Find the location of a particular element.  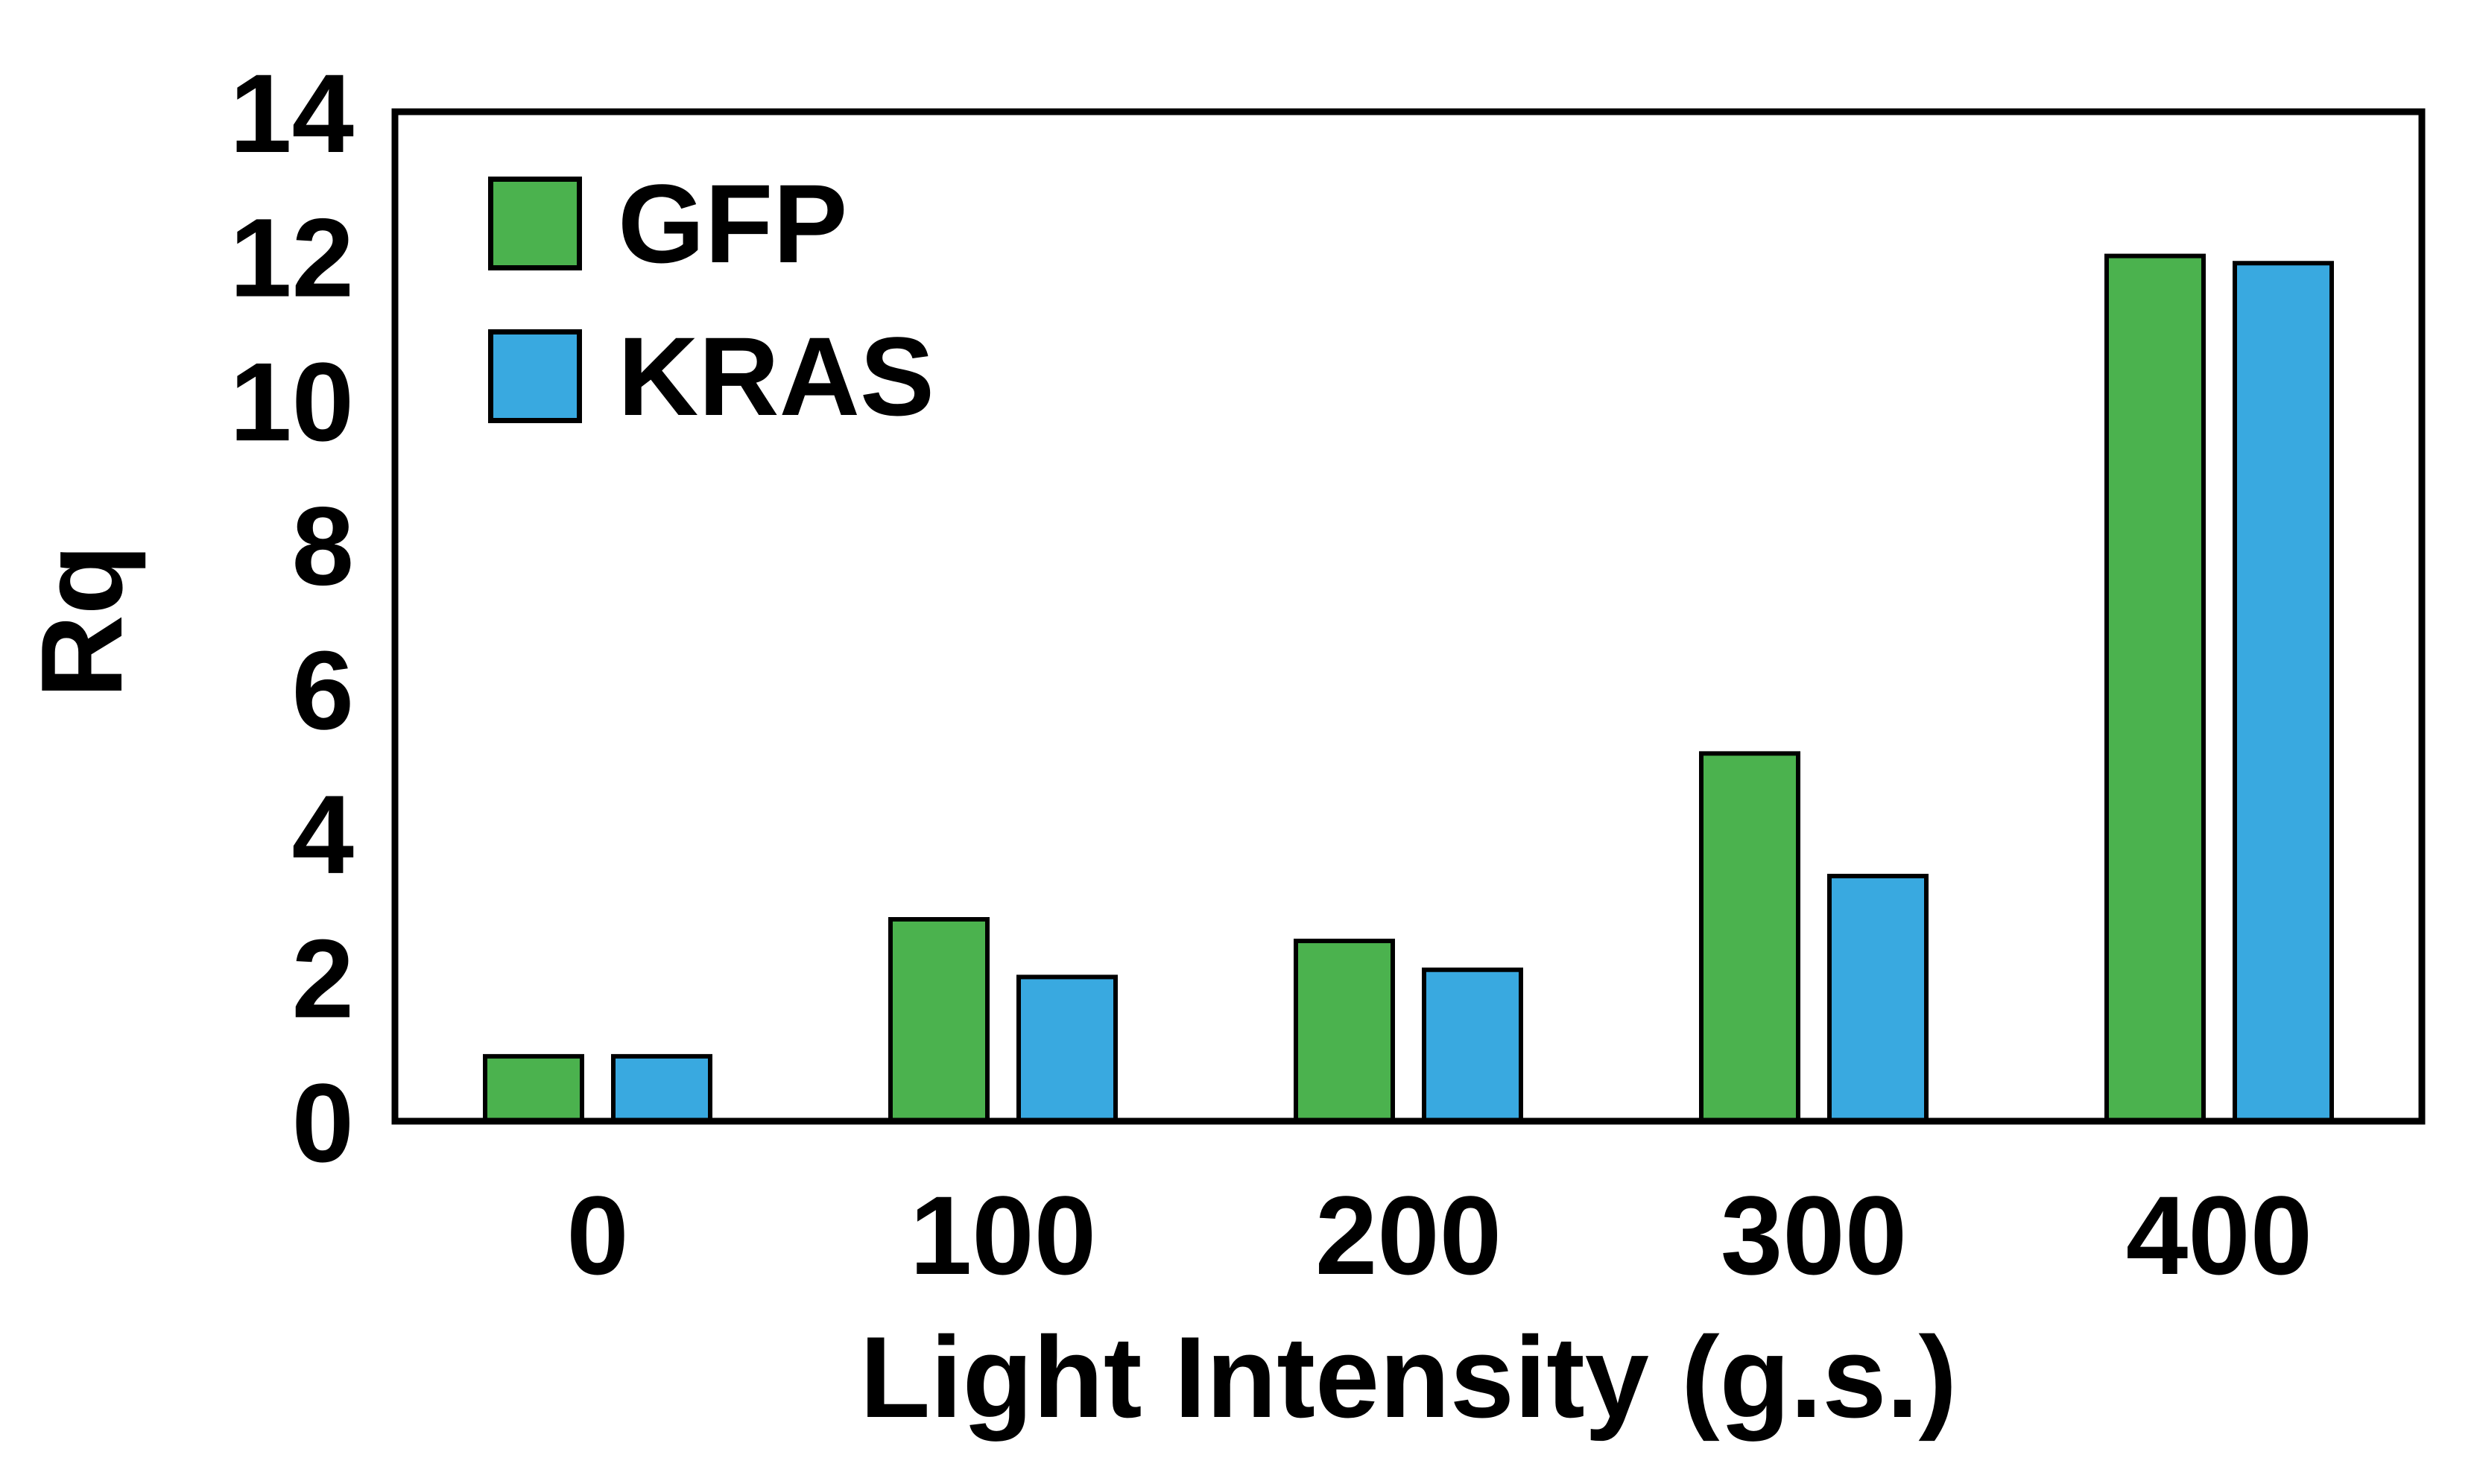

y-tick-label: 14 is located at coordinates (292, 114).